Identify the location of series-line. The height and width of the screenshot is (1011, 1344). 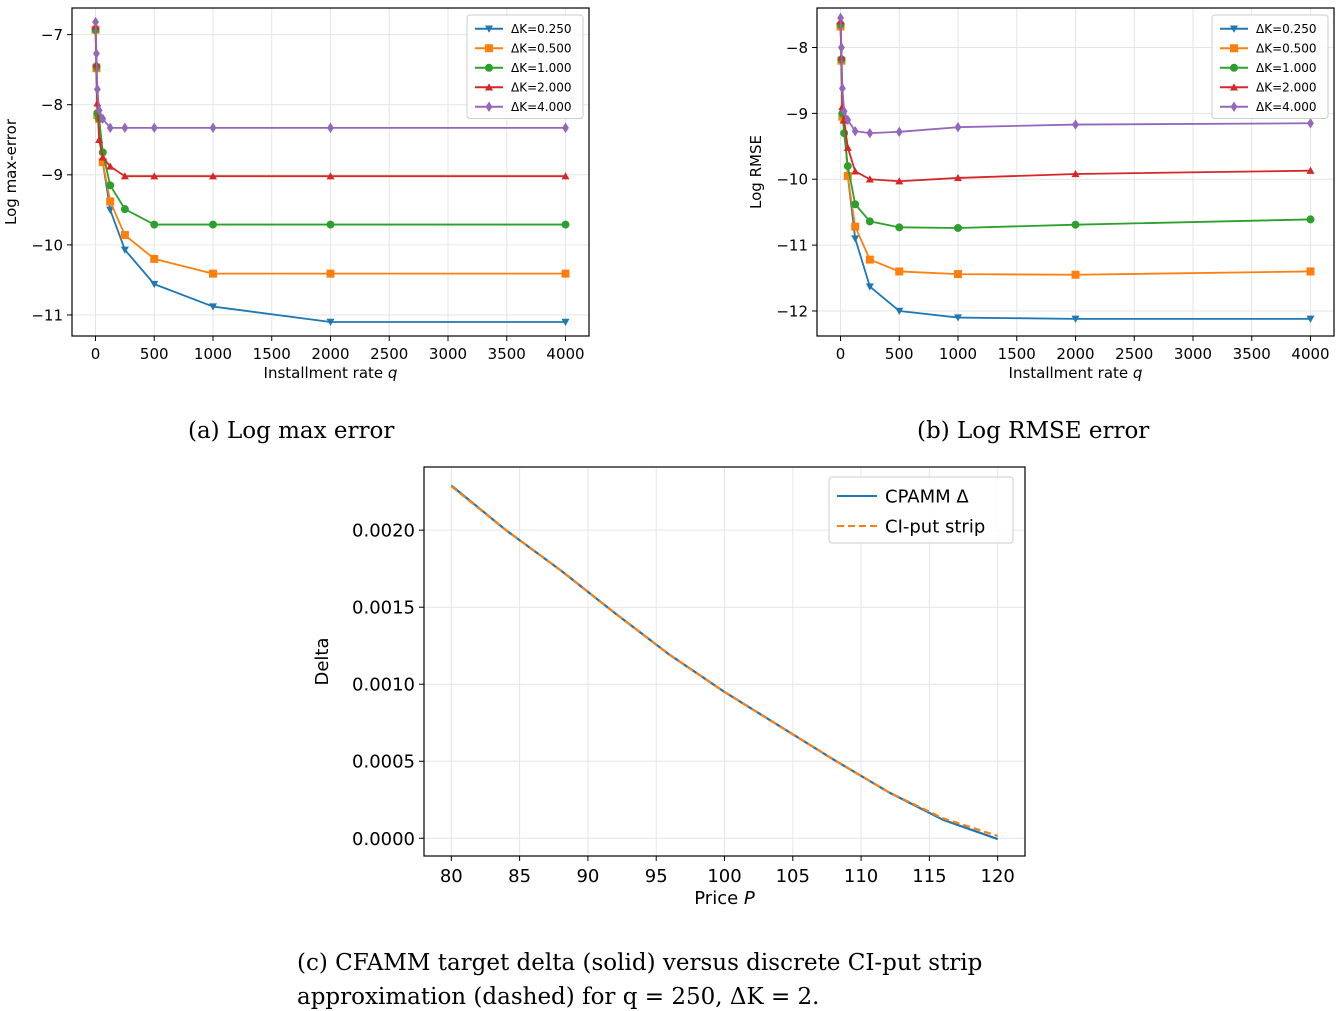
(724, 661).